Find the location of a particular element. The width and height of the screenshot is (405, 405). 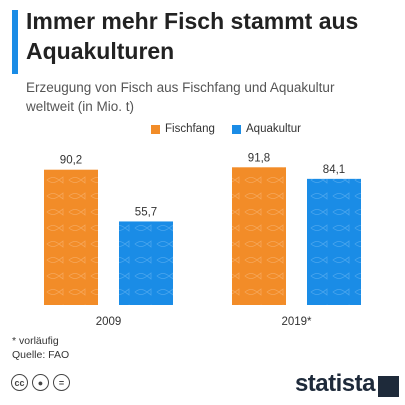

bar-fischfang-2019 is located at coordinates (259, 236).